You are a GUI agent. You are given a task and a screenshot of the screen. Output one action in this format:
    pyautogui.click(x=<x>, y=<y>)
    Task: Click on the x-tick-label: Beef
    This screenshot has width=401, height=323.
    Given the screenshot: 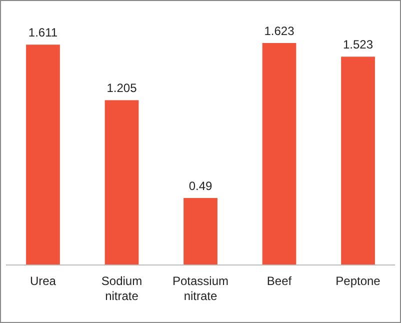 What is the action you would take?
    pyautogui.click(x=279, y=281)
    